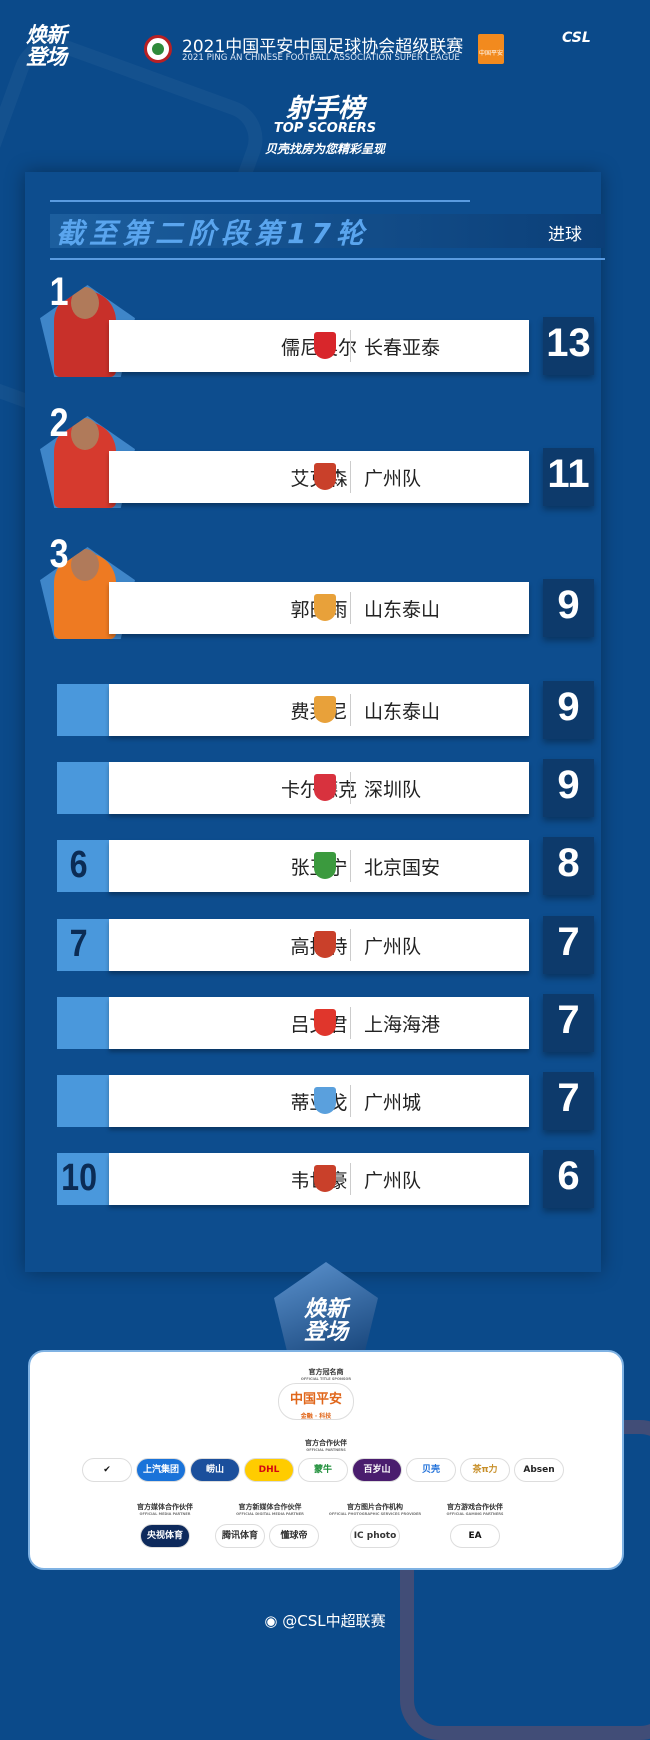 The image size is (650, 1740). I want to click on team-name: 长春亚泰, so click(402, 348).